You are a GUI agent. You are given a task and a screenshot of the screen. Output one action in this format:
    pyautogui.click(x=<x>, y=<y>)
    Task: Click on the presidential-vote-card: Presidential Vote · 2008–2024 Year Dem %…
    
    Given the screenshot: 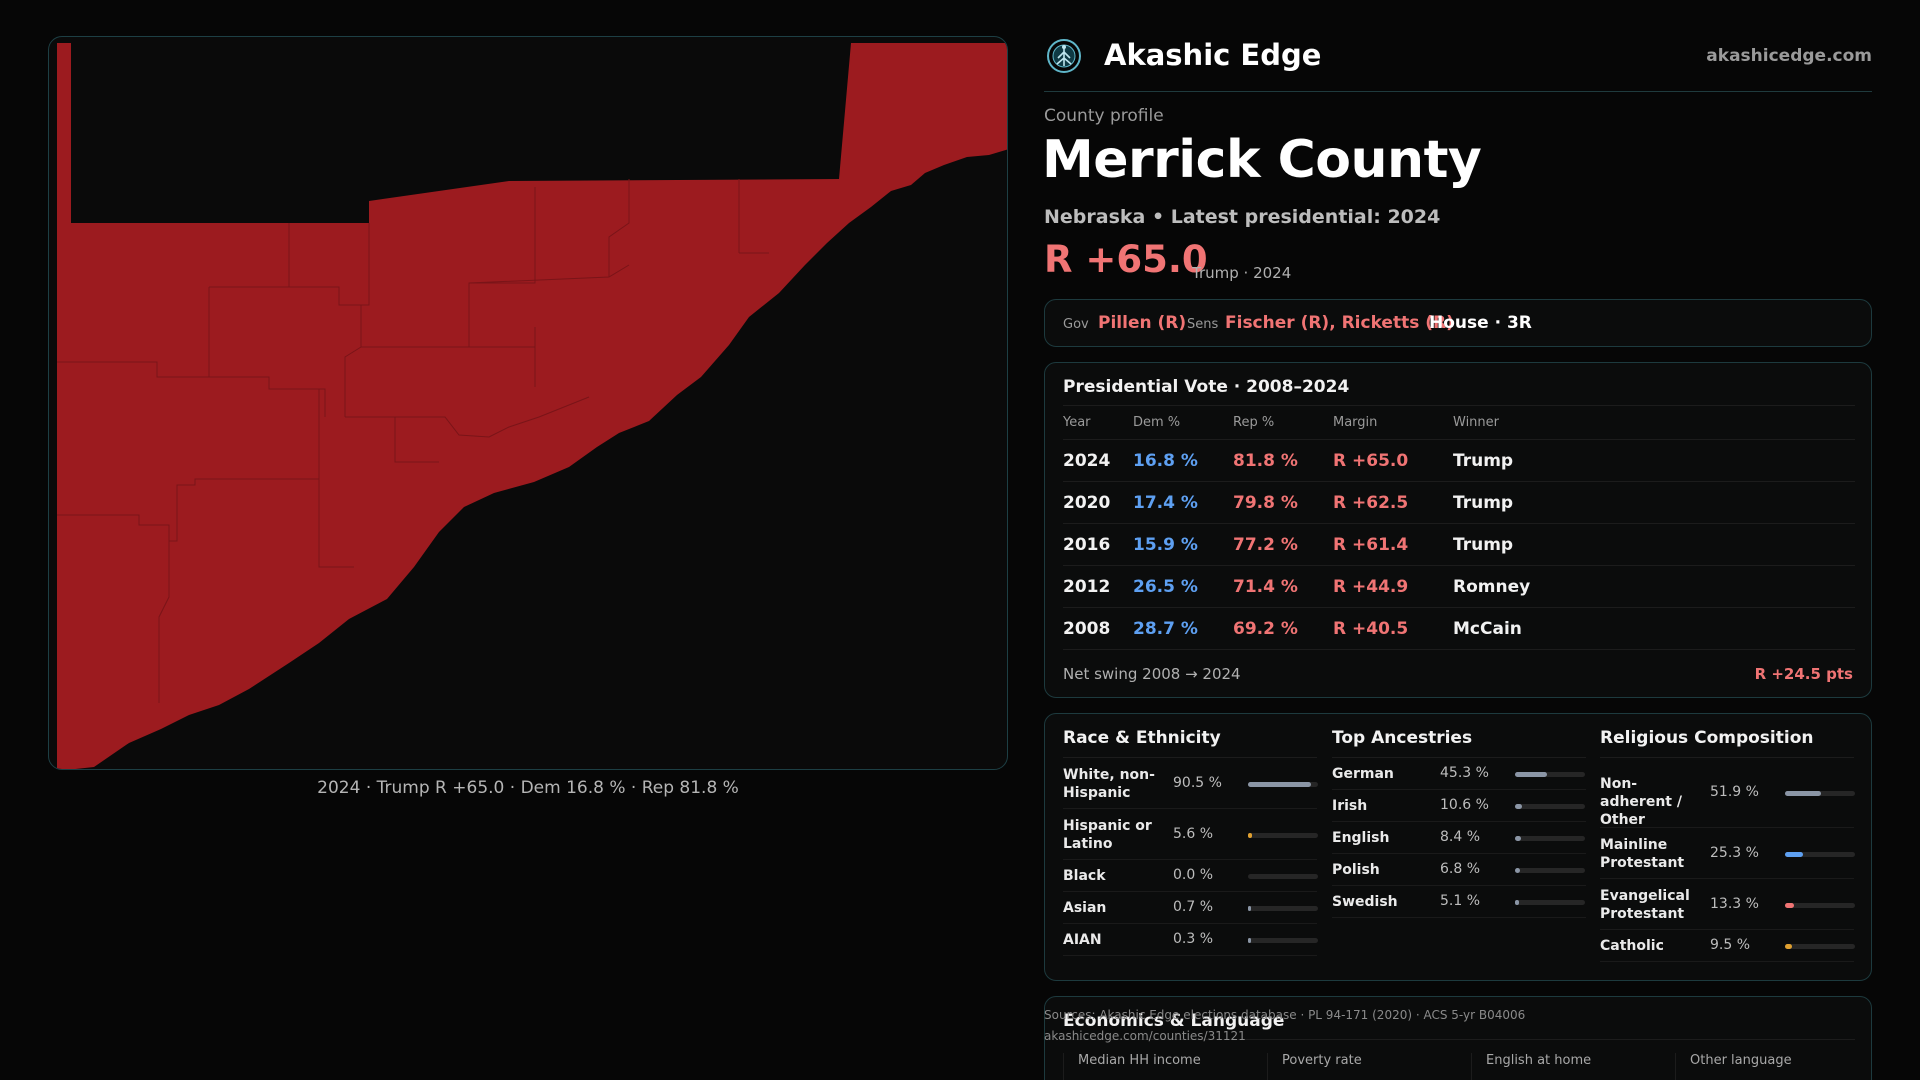 What is the action you would take?
    pyautogui.click(x=1458, y=530)
    